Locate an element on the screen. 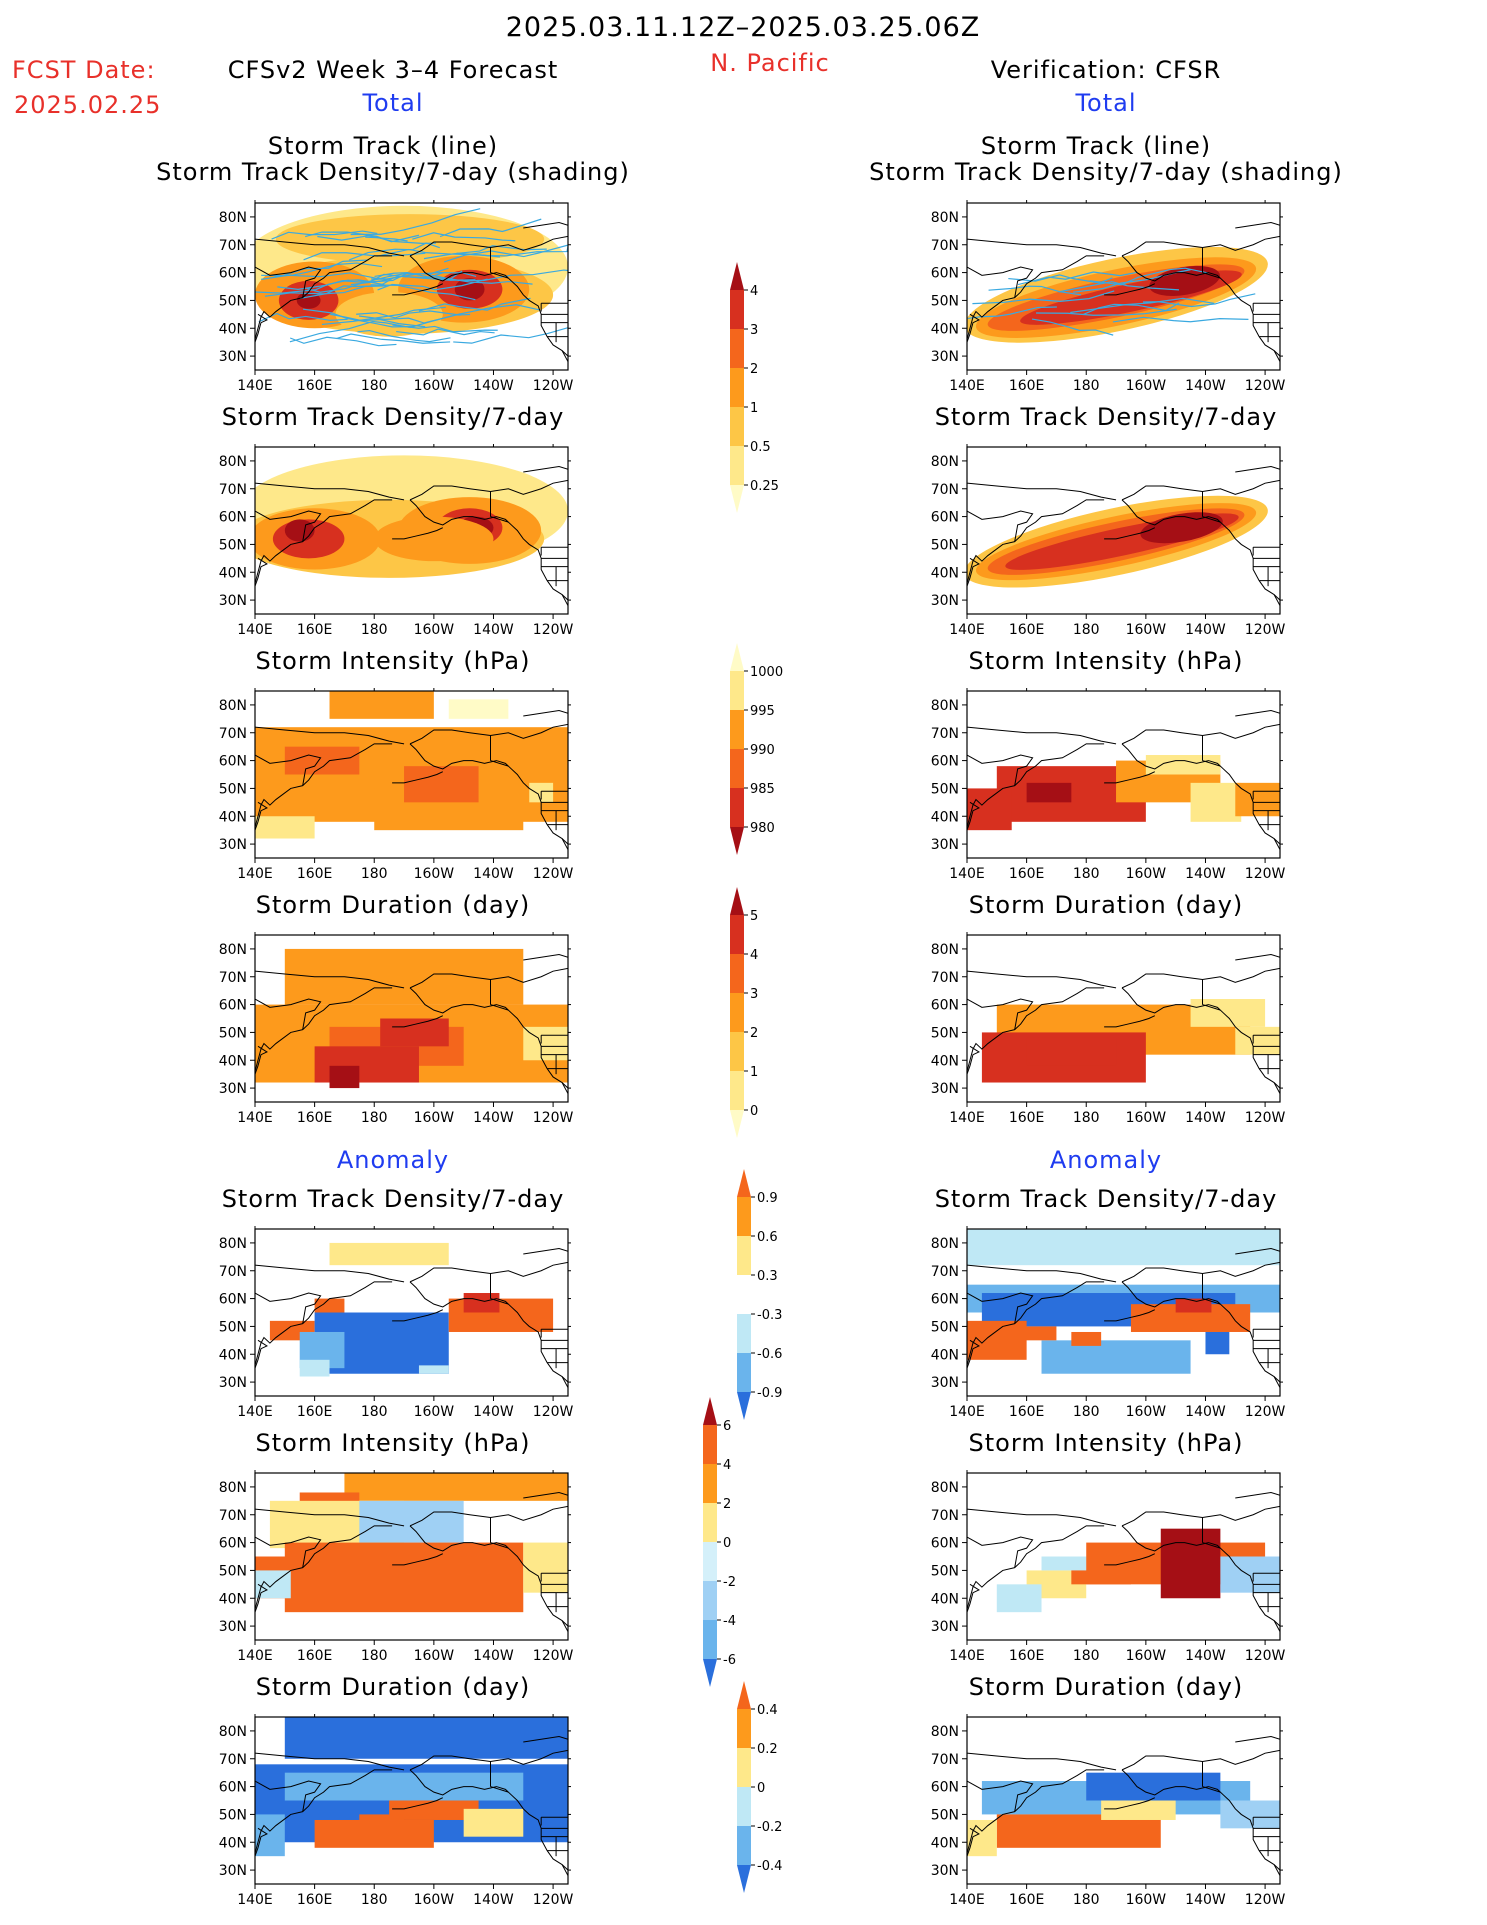 This screenshot has height=1925, width=1487. colorbar-label: 5 is located at coordinates (754, 916).